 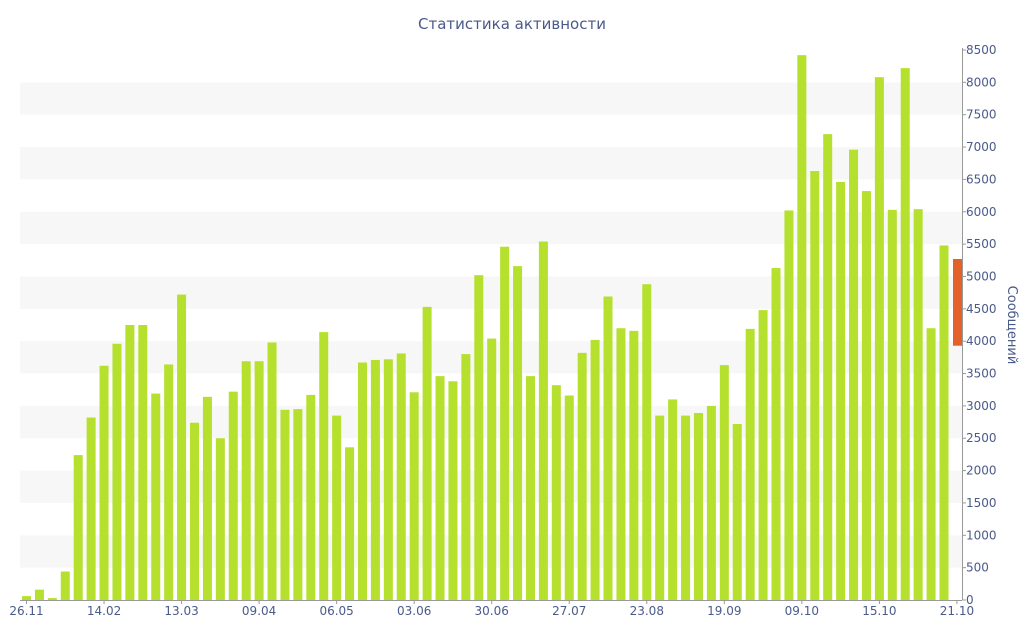 I want to click on y-tick-label: 3000, so click(x=981, y=406).